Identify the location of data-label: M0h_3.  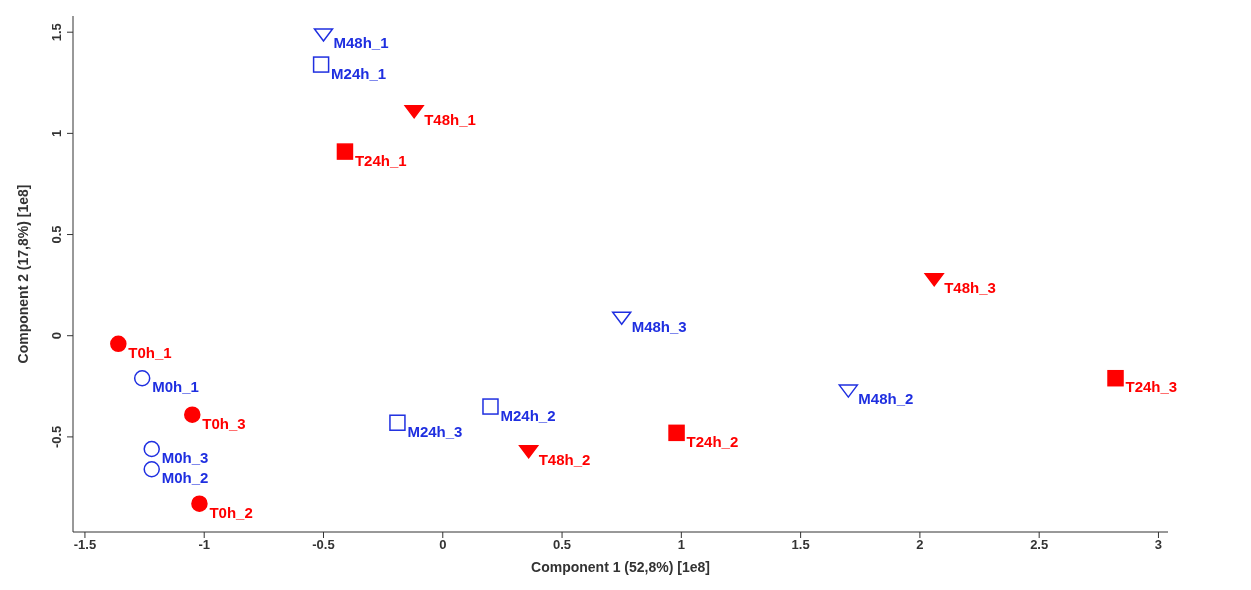
(185, 458).